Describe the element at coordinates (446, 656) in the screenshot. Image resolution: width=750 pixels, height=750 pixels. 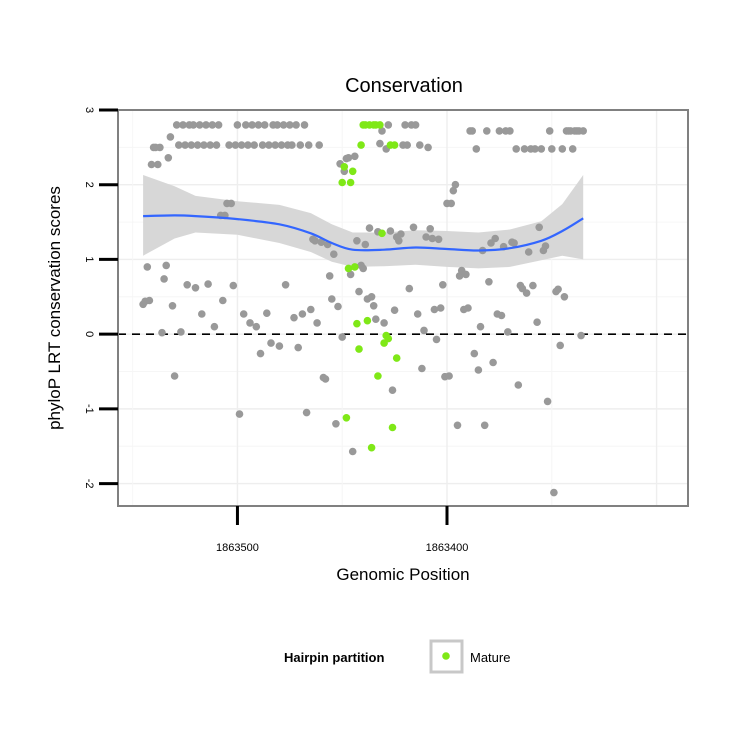
I see `legend-key-mature` at that location.